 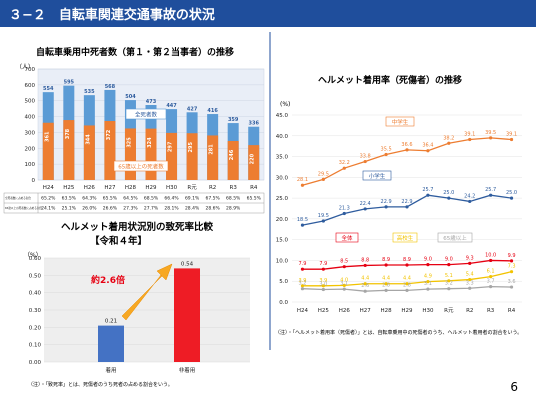 What do you see at coordinates (491, 272) in the screenshot?
I see `helmet-value-label: 6.1` at bounding box center [491, 272].